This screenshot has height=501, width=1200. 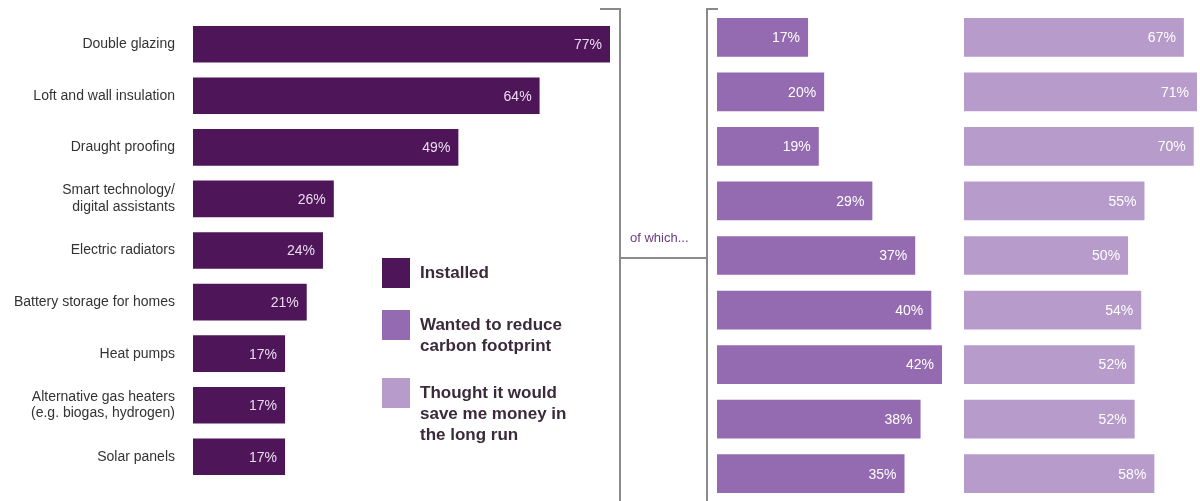 I want to click on data-label: 26%, so click(x=311, y=198).